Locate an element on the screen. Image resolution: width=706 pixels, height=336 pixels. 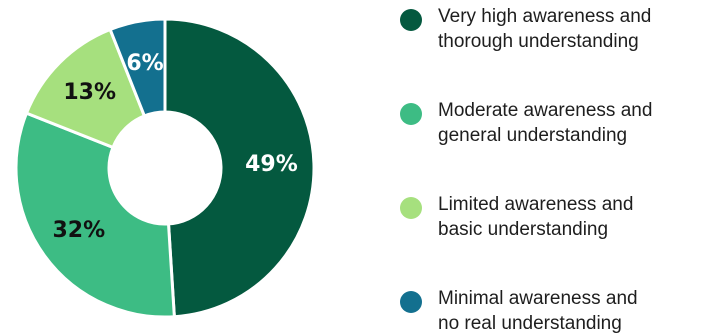
legend-label-line2: general understanding is located at coordinates (533, 135).